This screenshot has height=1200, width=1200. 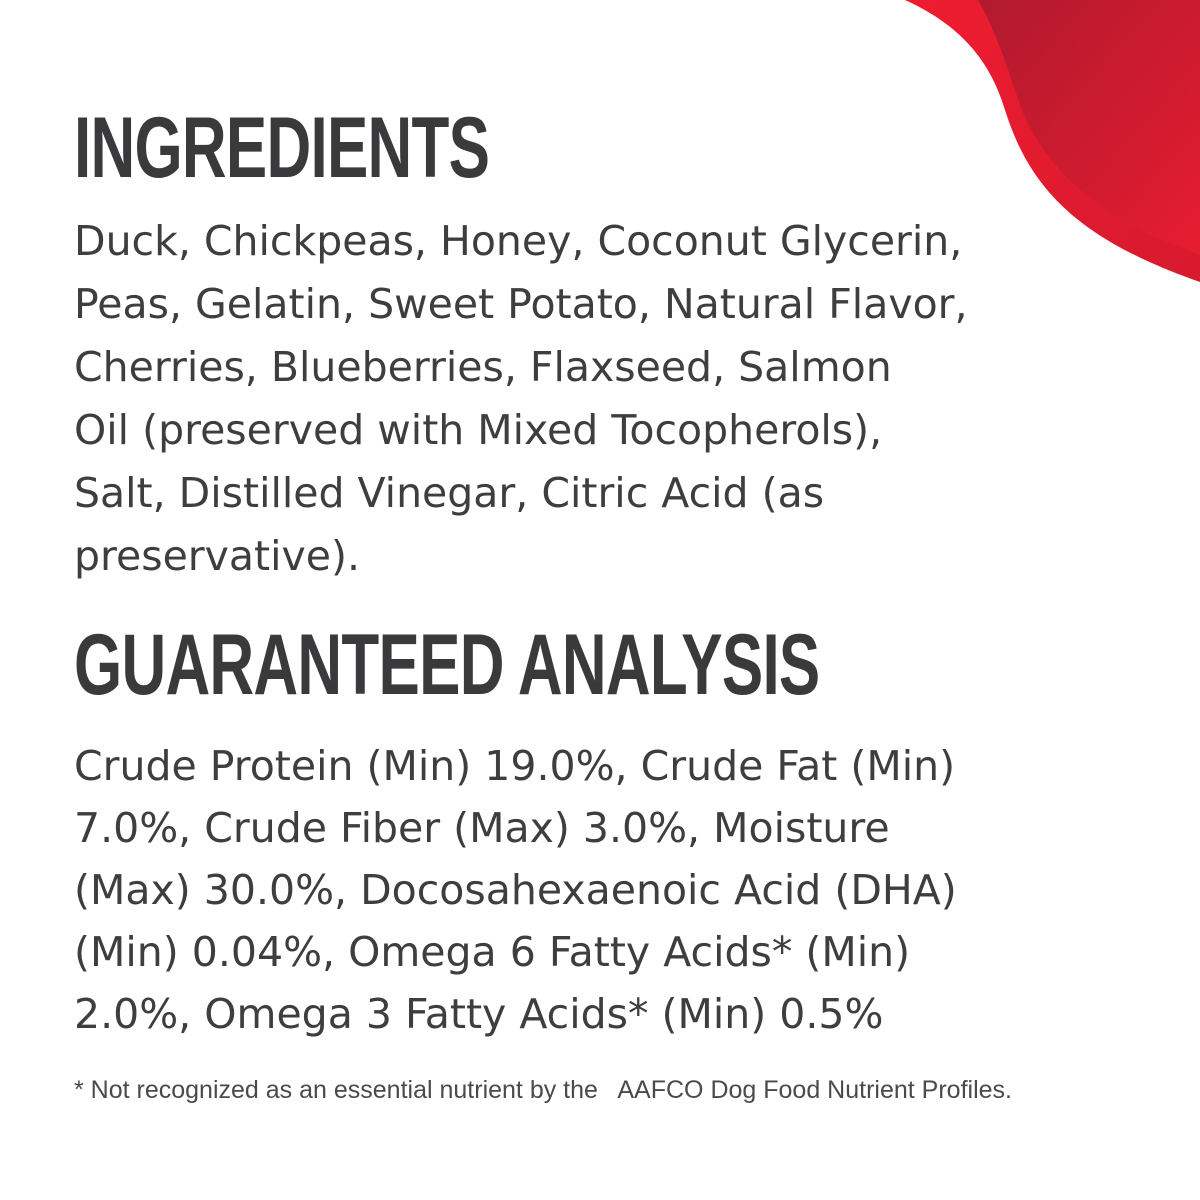 What do you see at coordinates (479, 1014) in the screenshot?
I see `analysis-line: 2.0%, Omega 3 Fatty Acids* (Min) 0.5%` at bounding box center [479, 1014].